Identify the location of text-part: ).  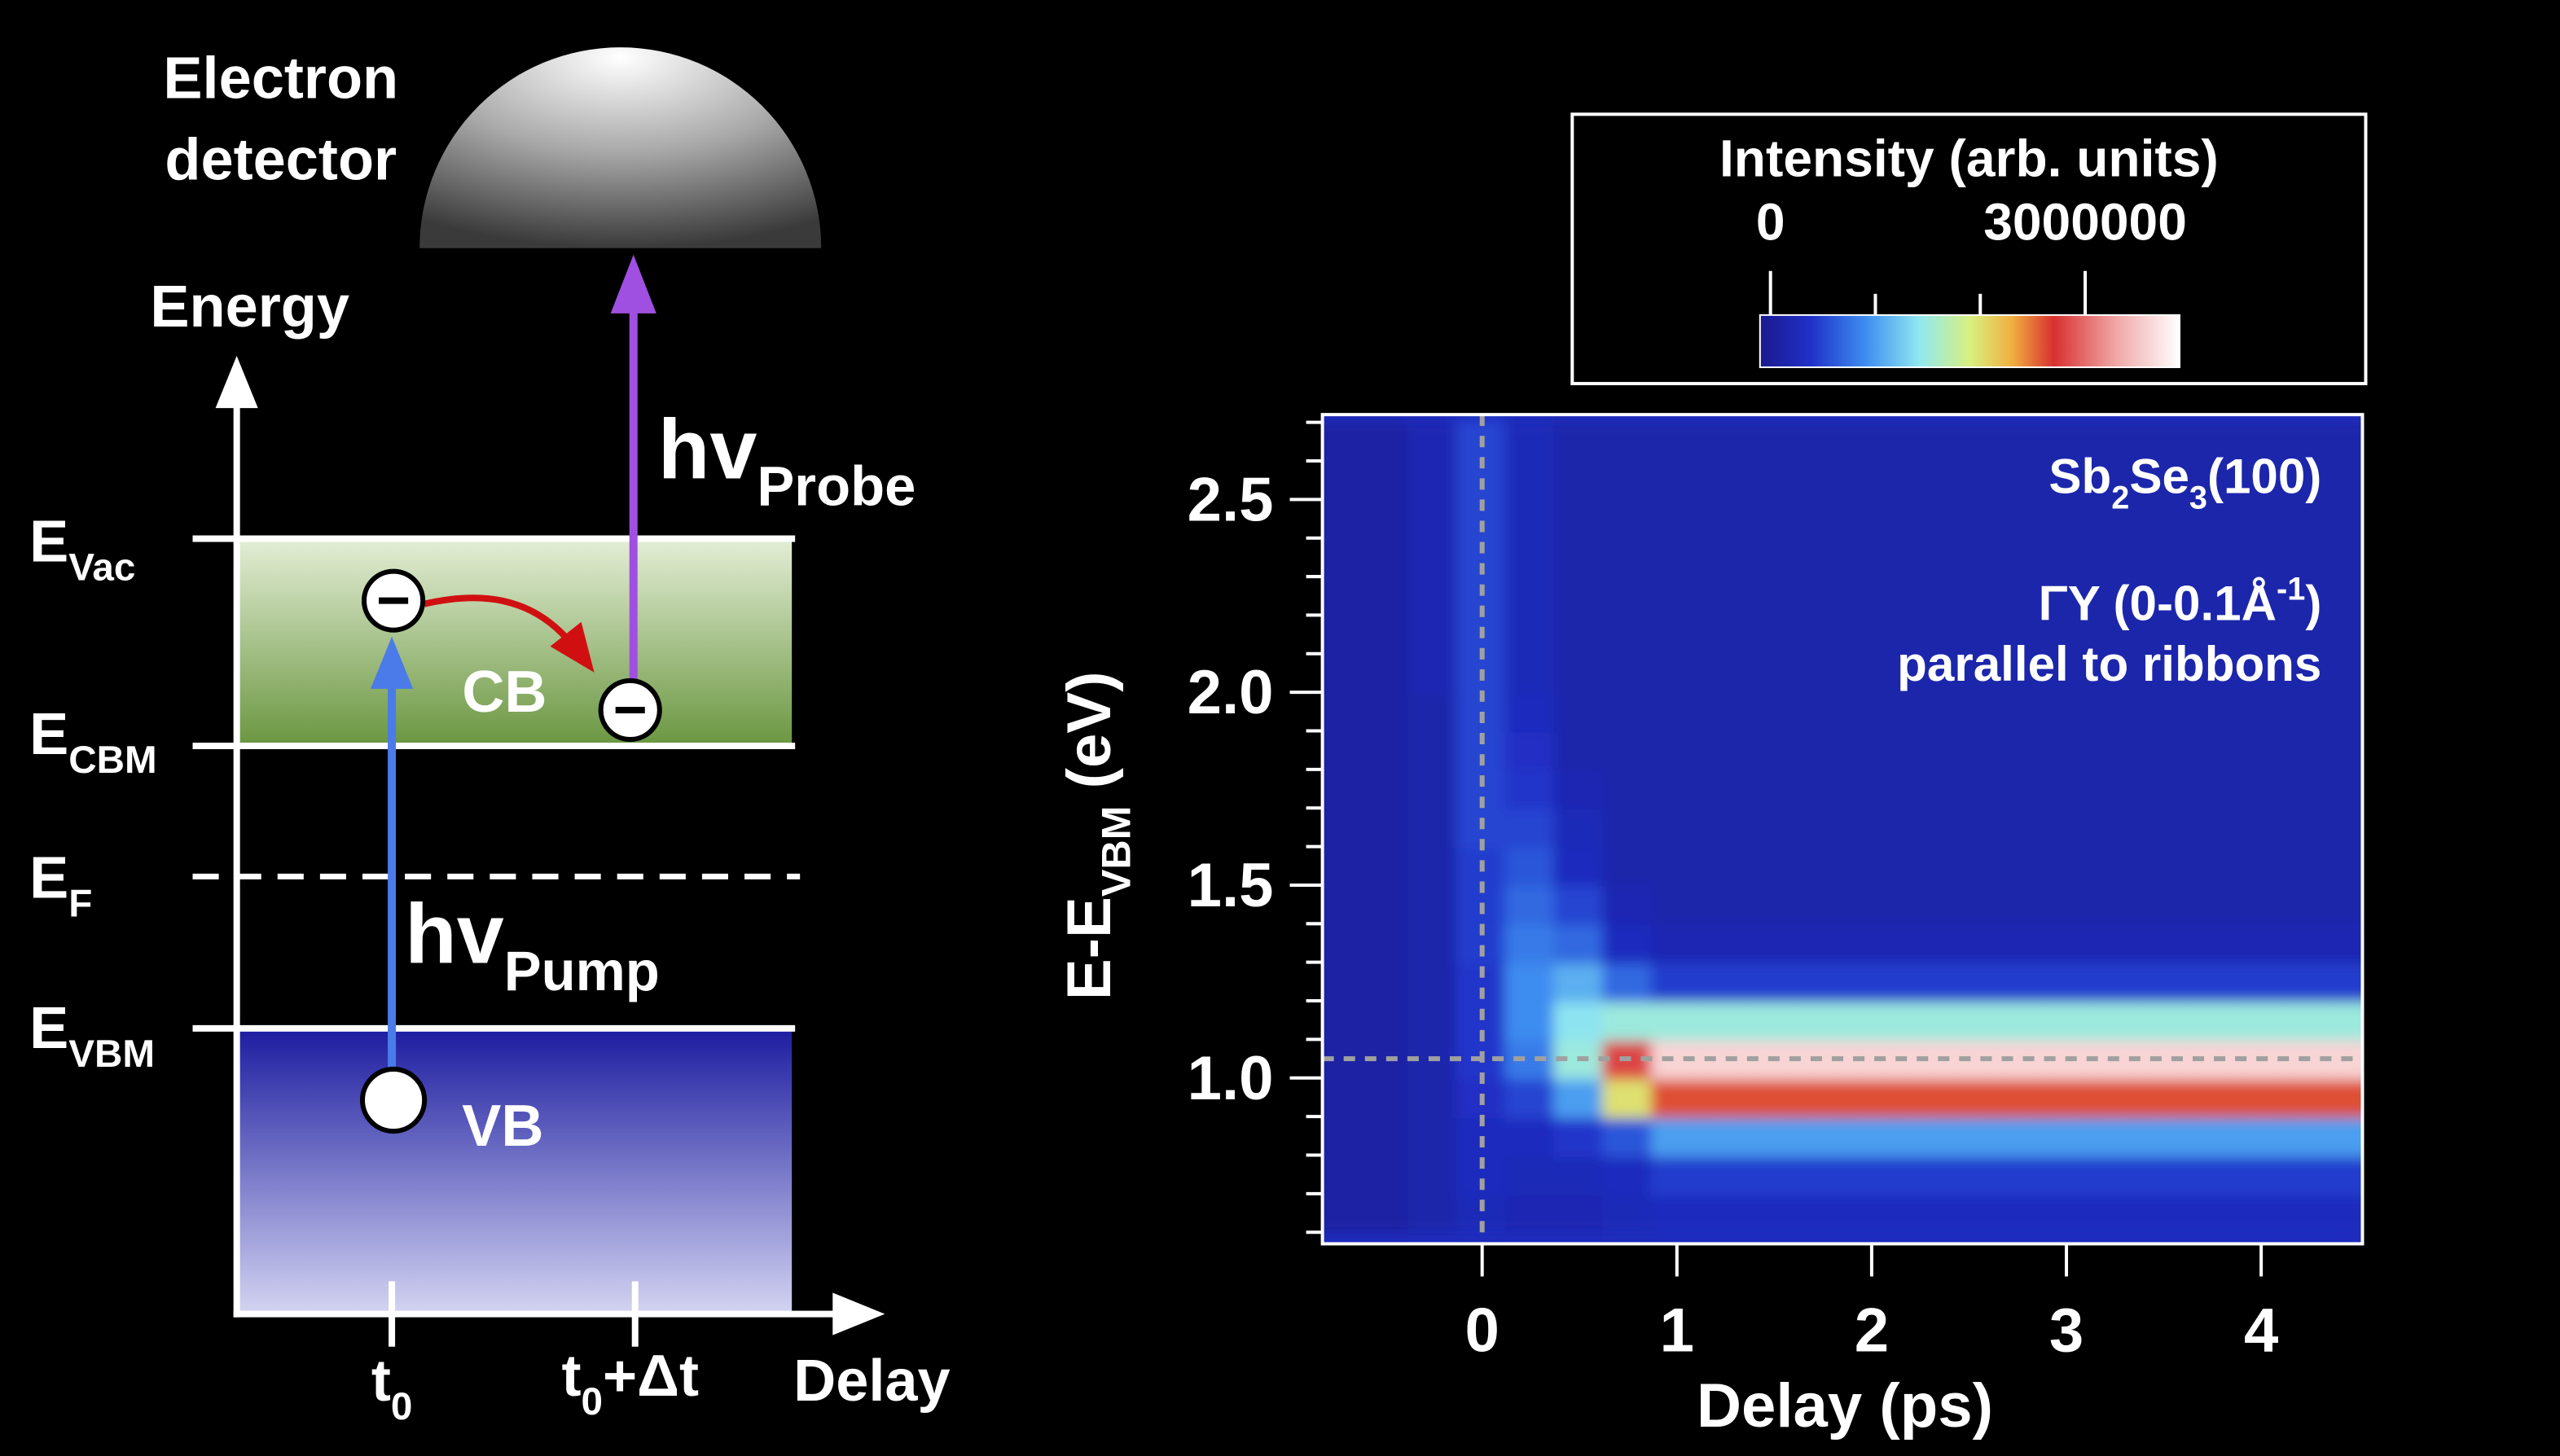
(2313, 604).